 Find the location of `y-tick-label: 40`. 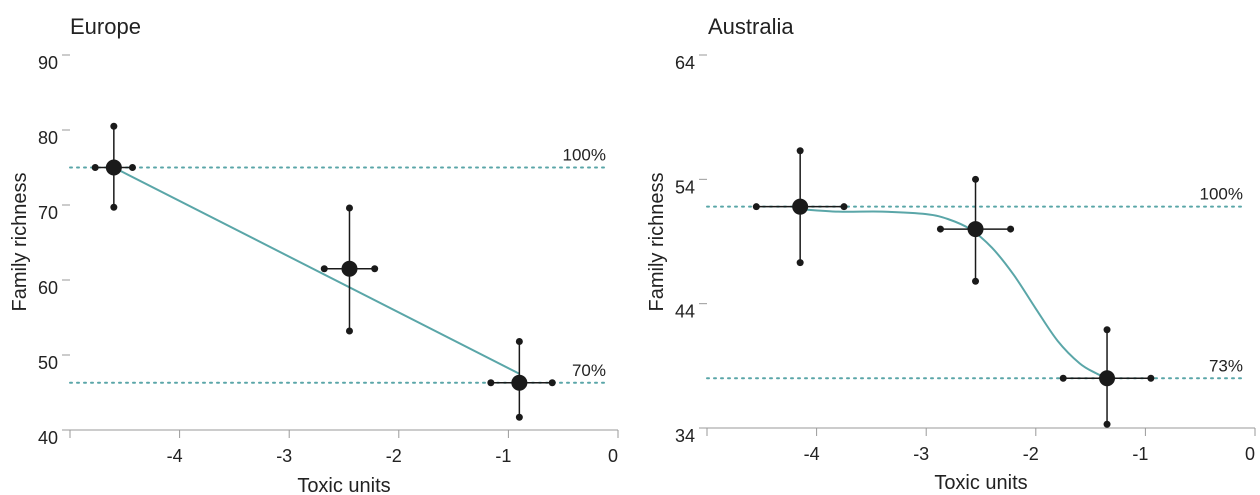

y-tick-label: 40 is located at coordinates (48, 438).